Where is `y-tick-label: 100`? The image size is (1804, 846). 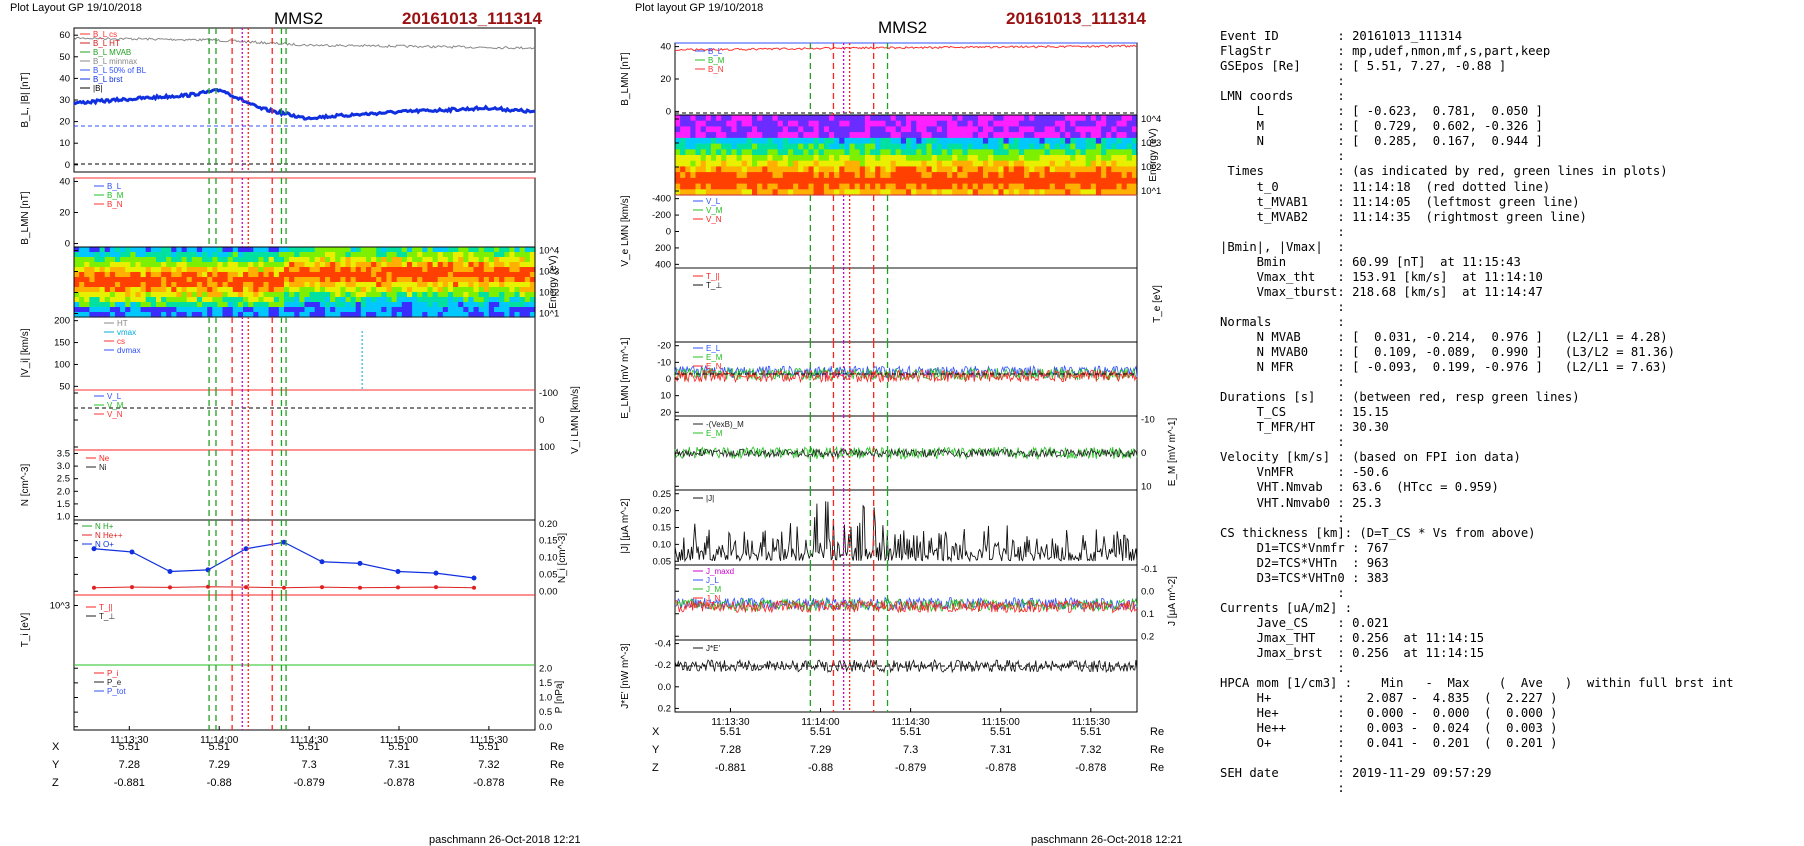 y-tick-label: 100 is located at coordinates (62, 364).